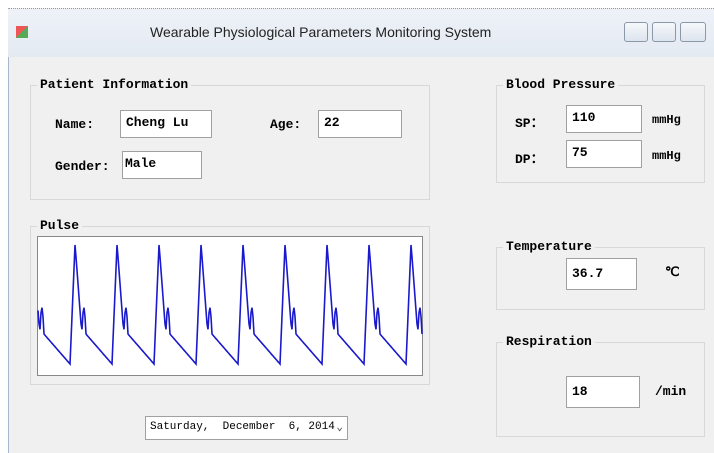 This screenshot has width=714, height=453. Describe the element at coordinates (230, 142) in the screenshot. I see `patient-group` at that location.